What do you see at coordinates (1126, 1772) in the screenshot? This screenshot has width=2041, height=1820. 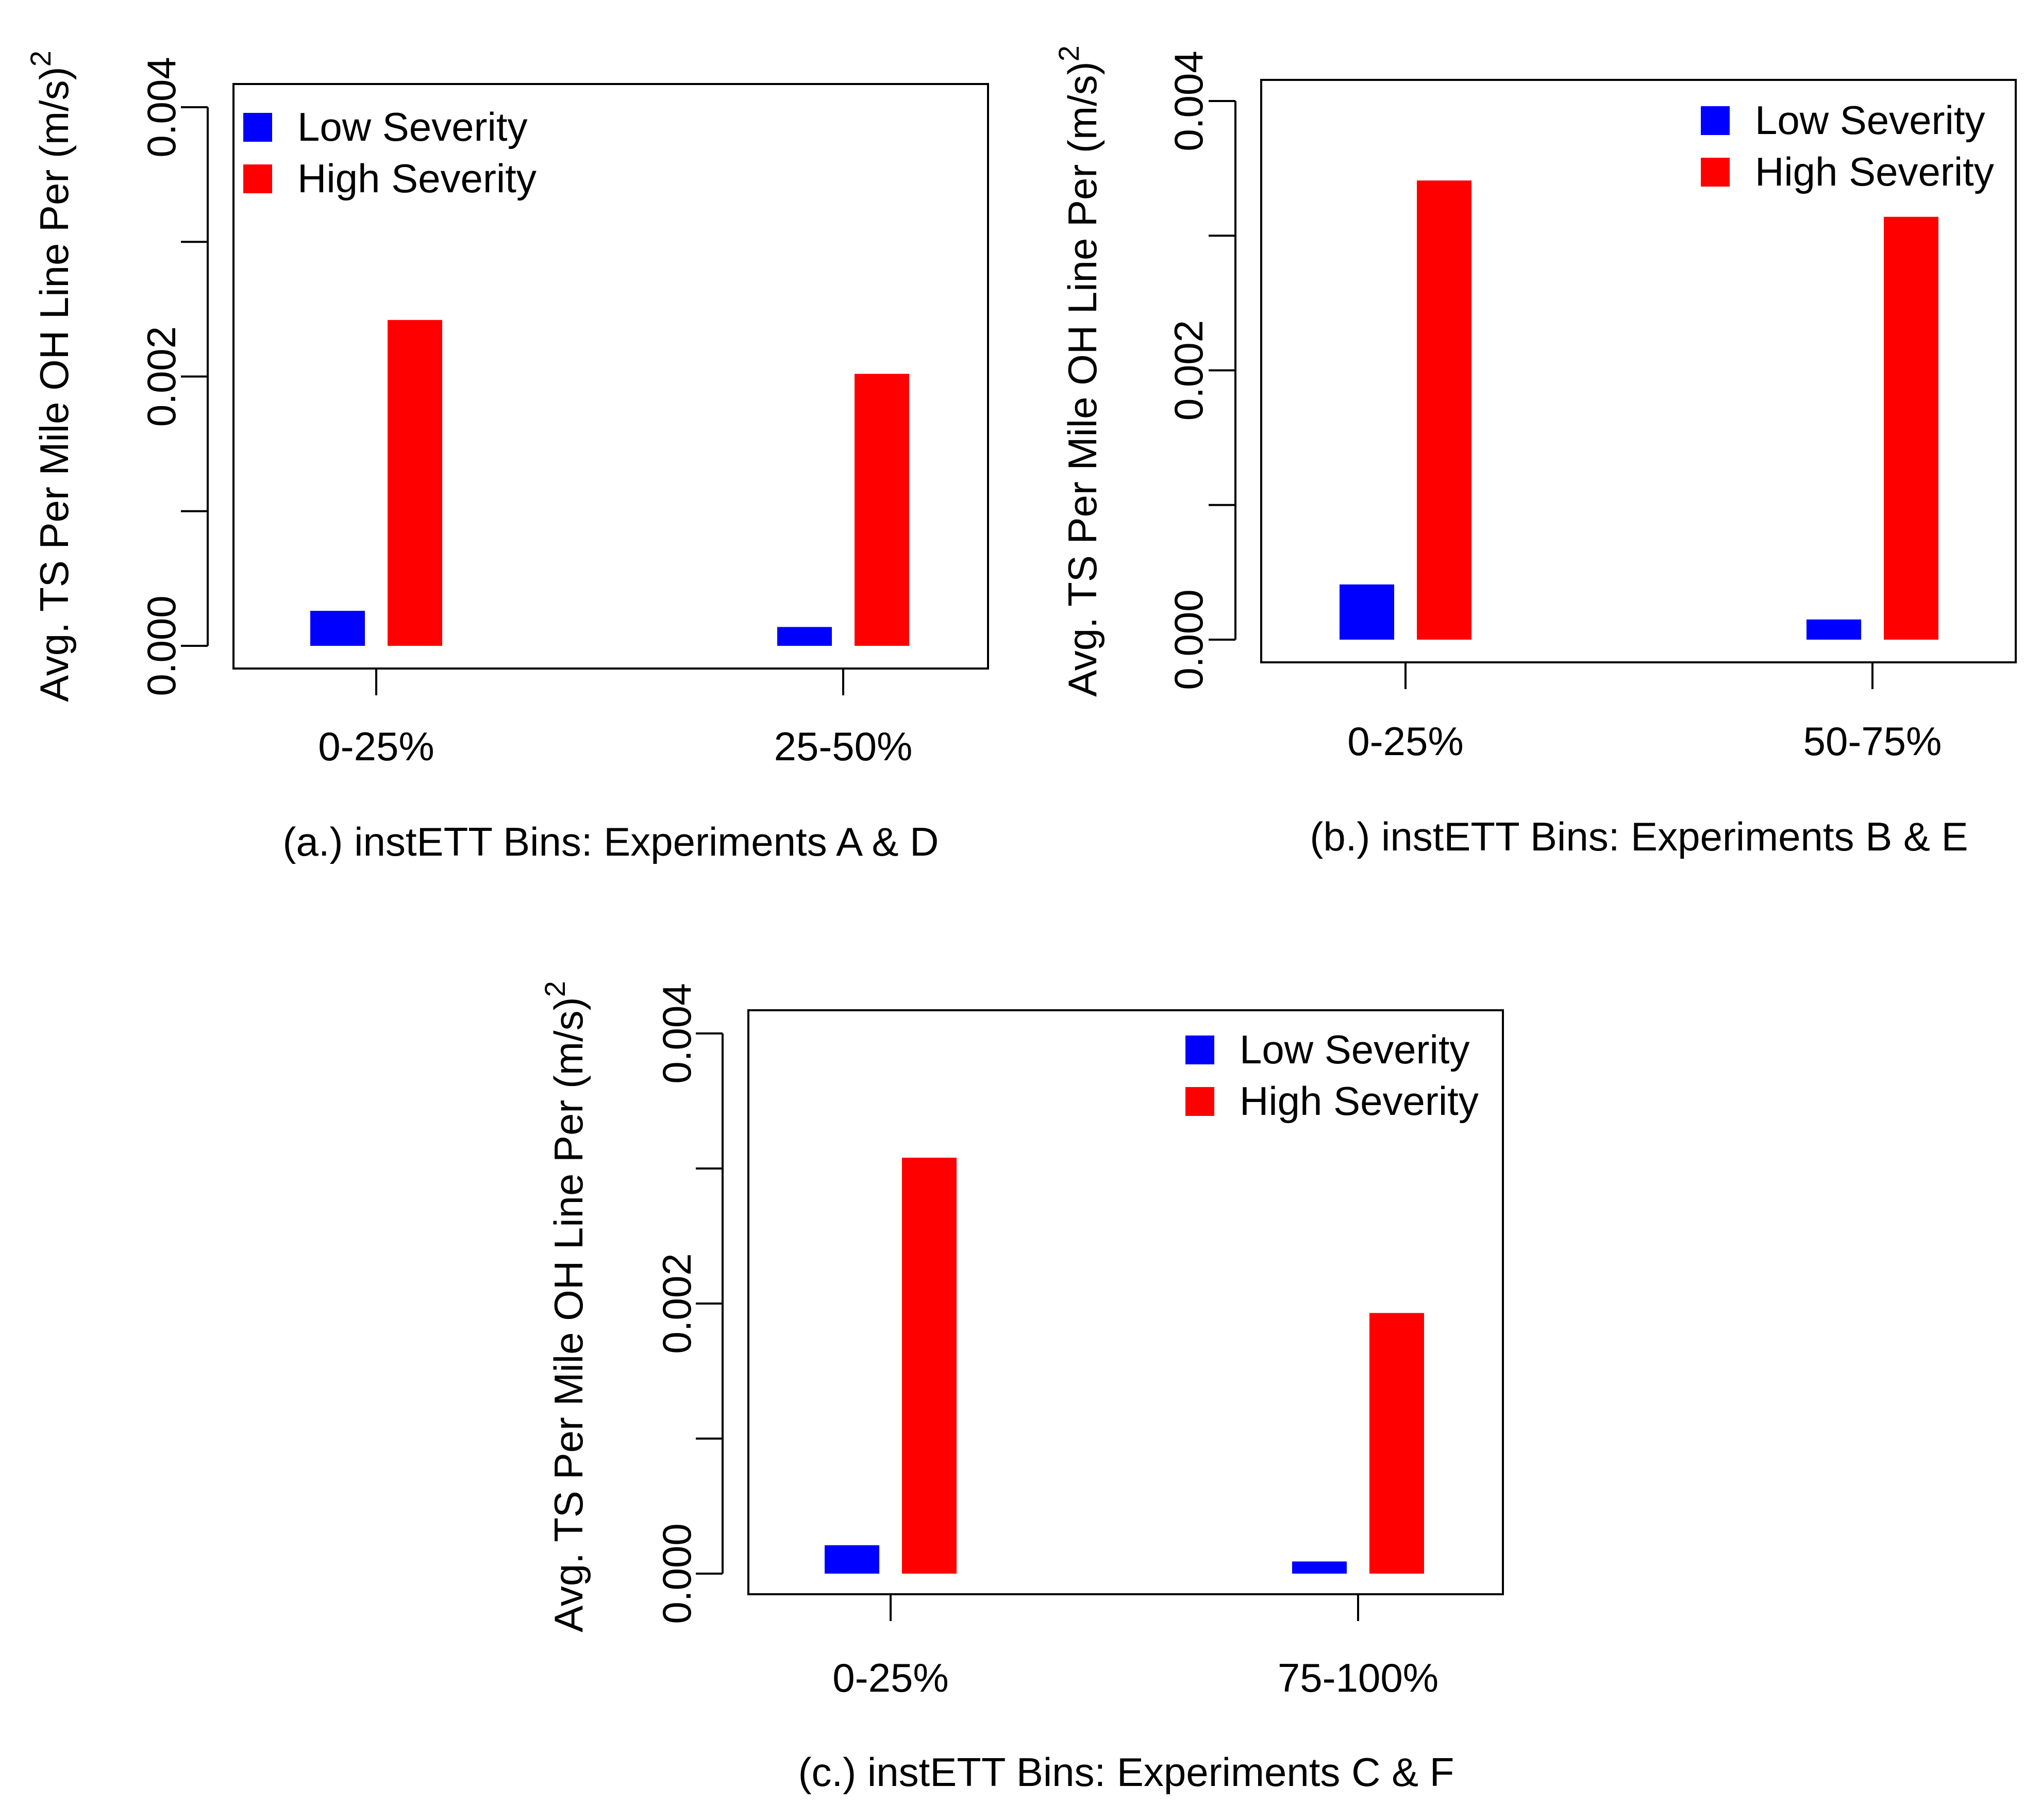 I see `panel-caption: (c.) instETT Bins: Experiments C & F` at bounding box center [1126, 1772].